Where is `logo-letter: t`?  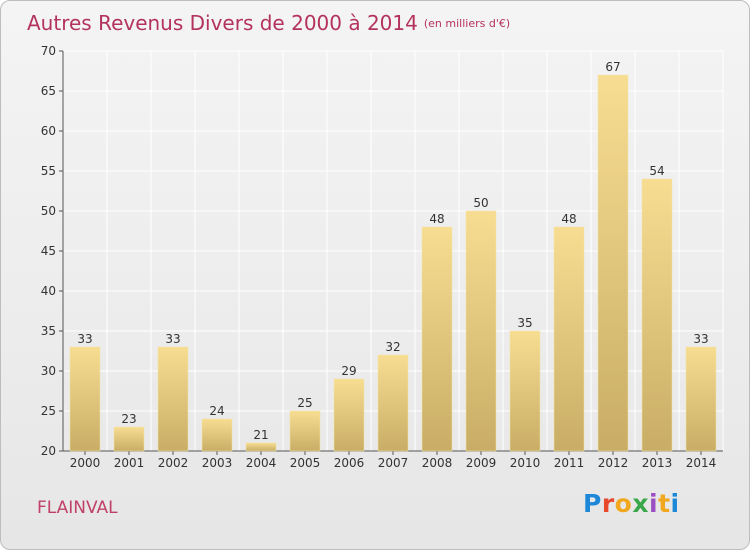
logo-letter: t is located at coordinates (664, 503).